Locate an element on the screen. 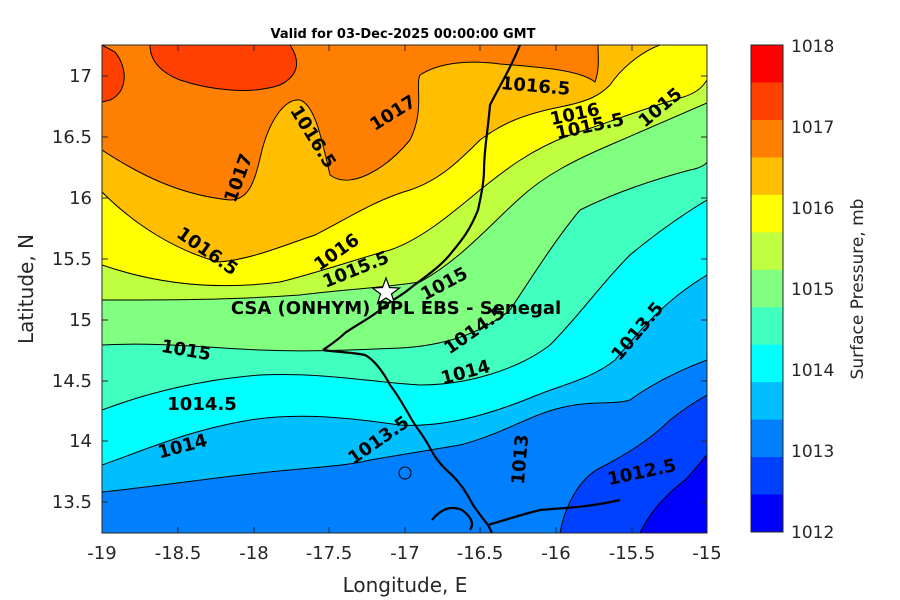 This screenshot has height=600, width=900. colorbar-tick-label: 1014 is located at coordinates (812, 371).